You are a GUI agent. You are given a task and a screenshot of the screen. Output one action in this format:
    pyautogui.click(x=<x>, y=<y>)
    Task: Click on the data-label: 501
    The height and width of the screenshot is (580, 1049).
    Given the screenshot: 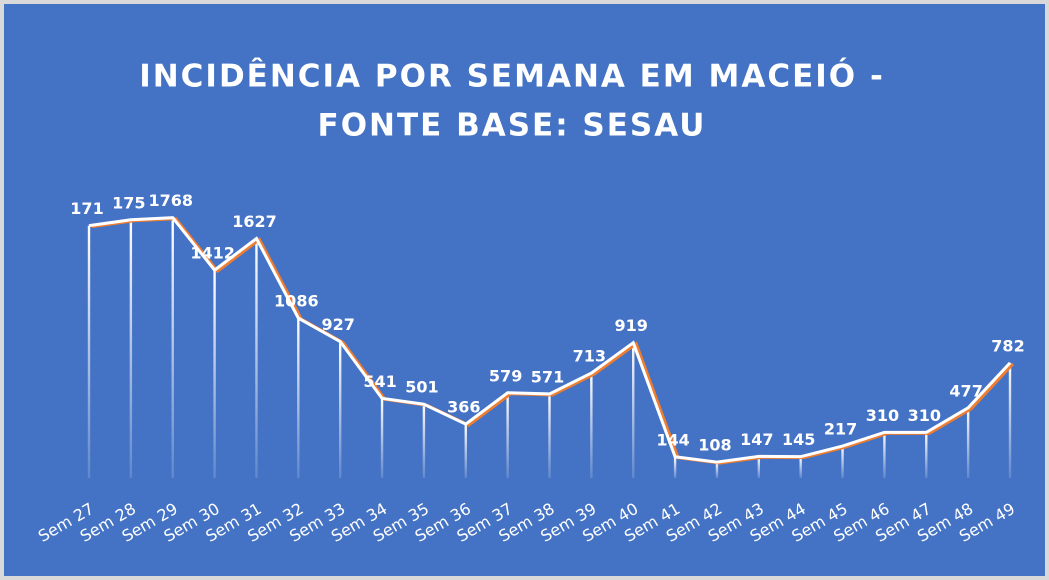 What is the action you would take?
    pyautogui.click(x=421, y=387)
    